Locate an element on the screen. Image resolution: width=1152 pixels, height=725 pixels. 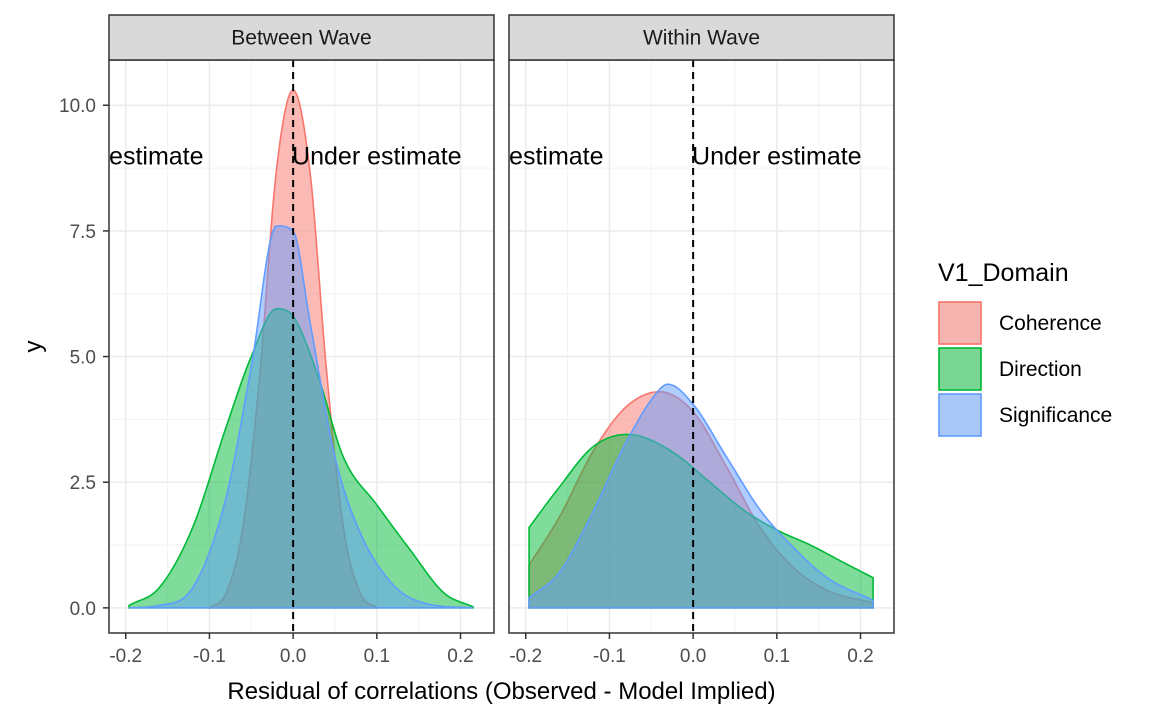
y-tick-label: 5.0 is located at coordinates (83, 358).